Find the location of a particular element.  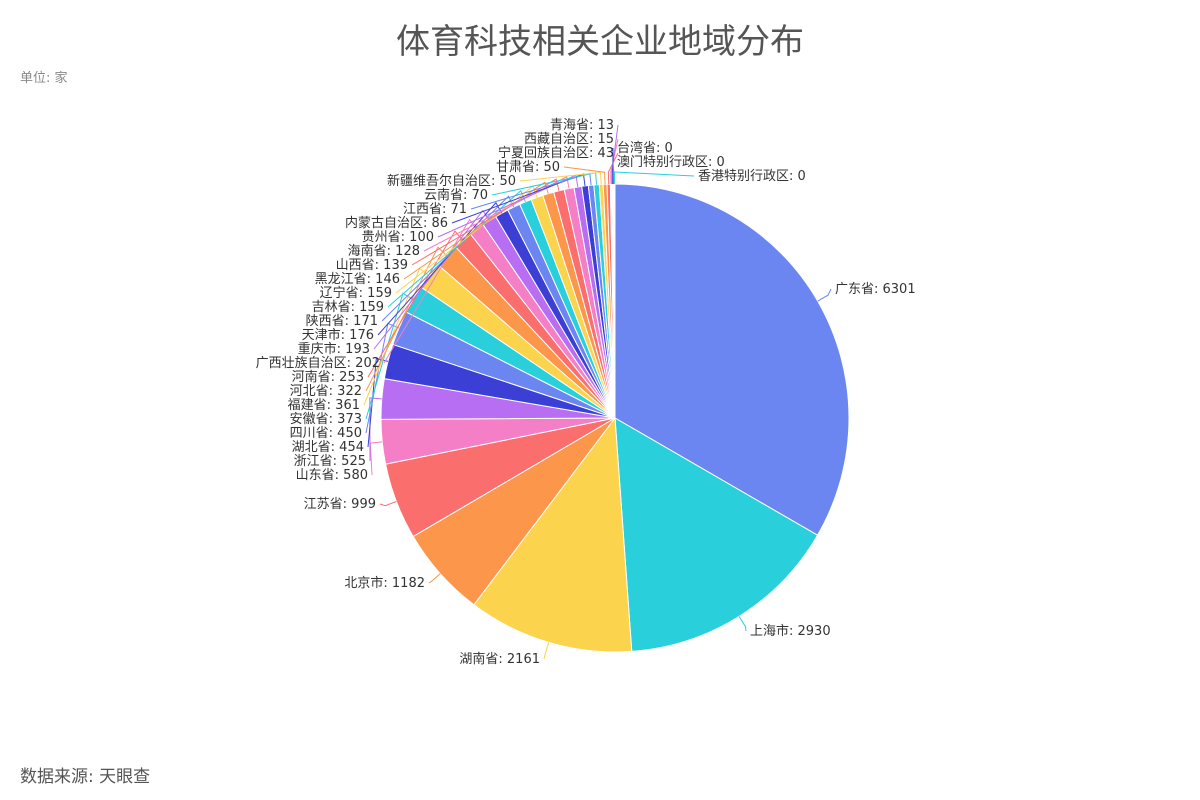

slice-label-20: 山西省: 139 is located at coordinates (372, 265).